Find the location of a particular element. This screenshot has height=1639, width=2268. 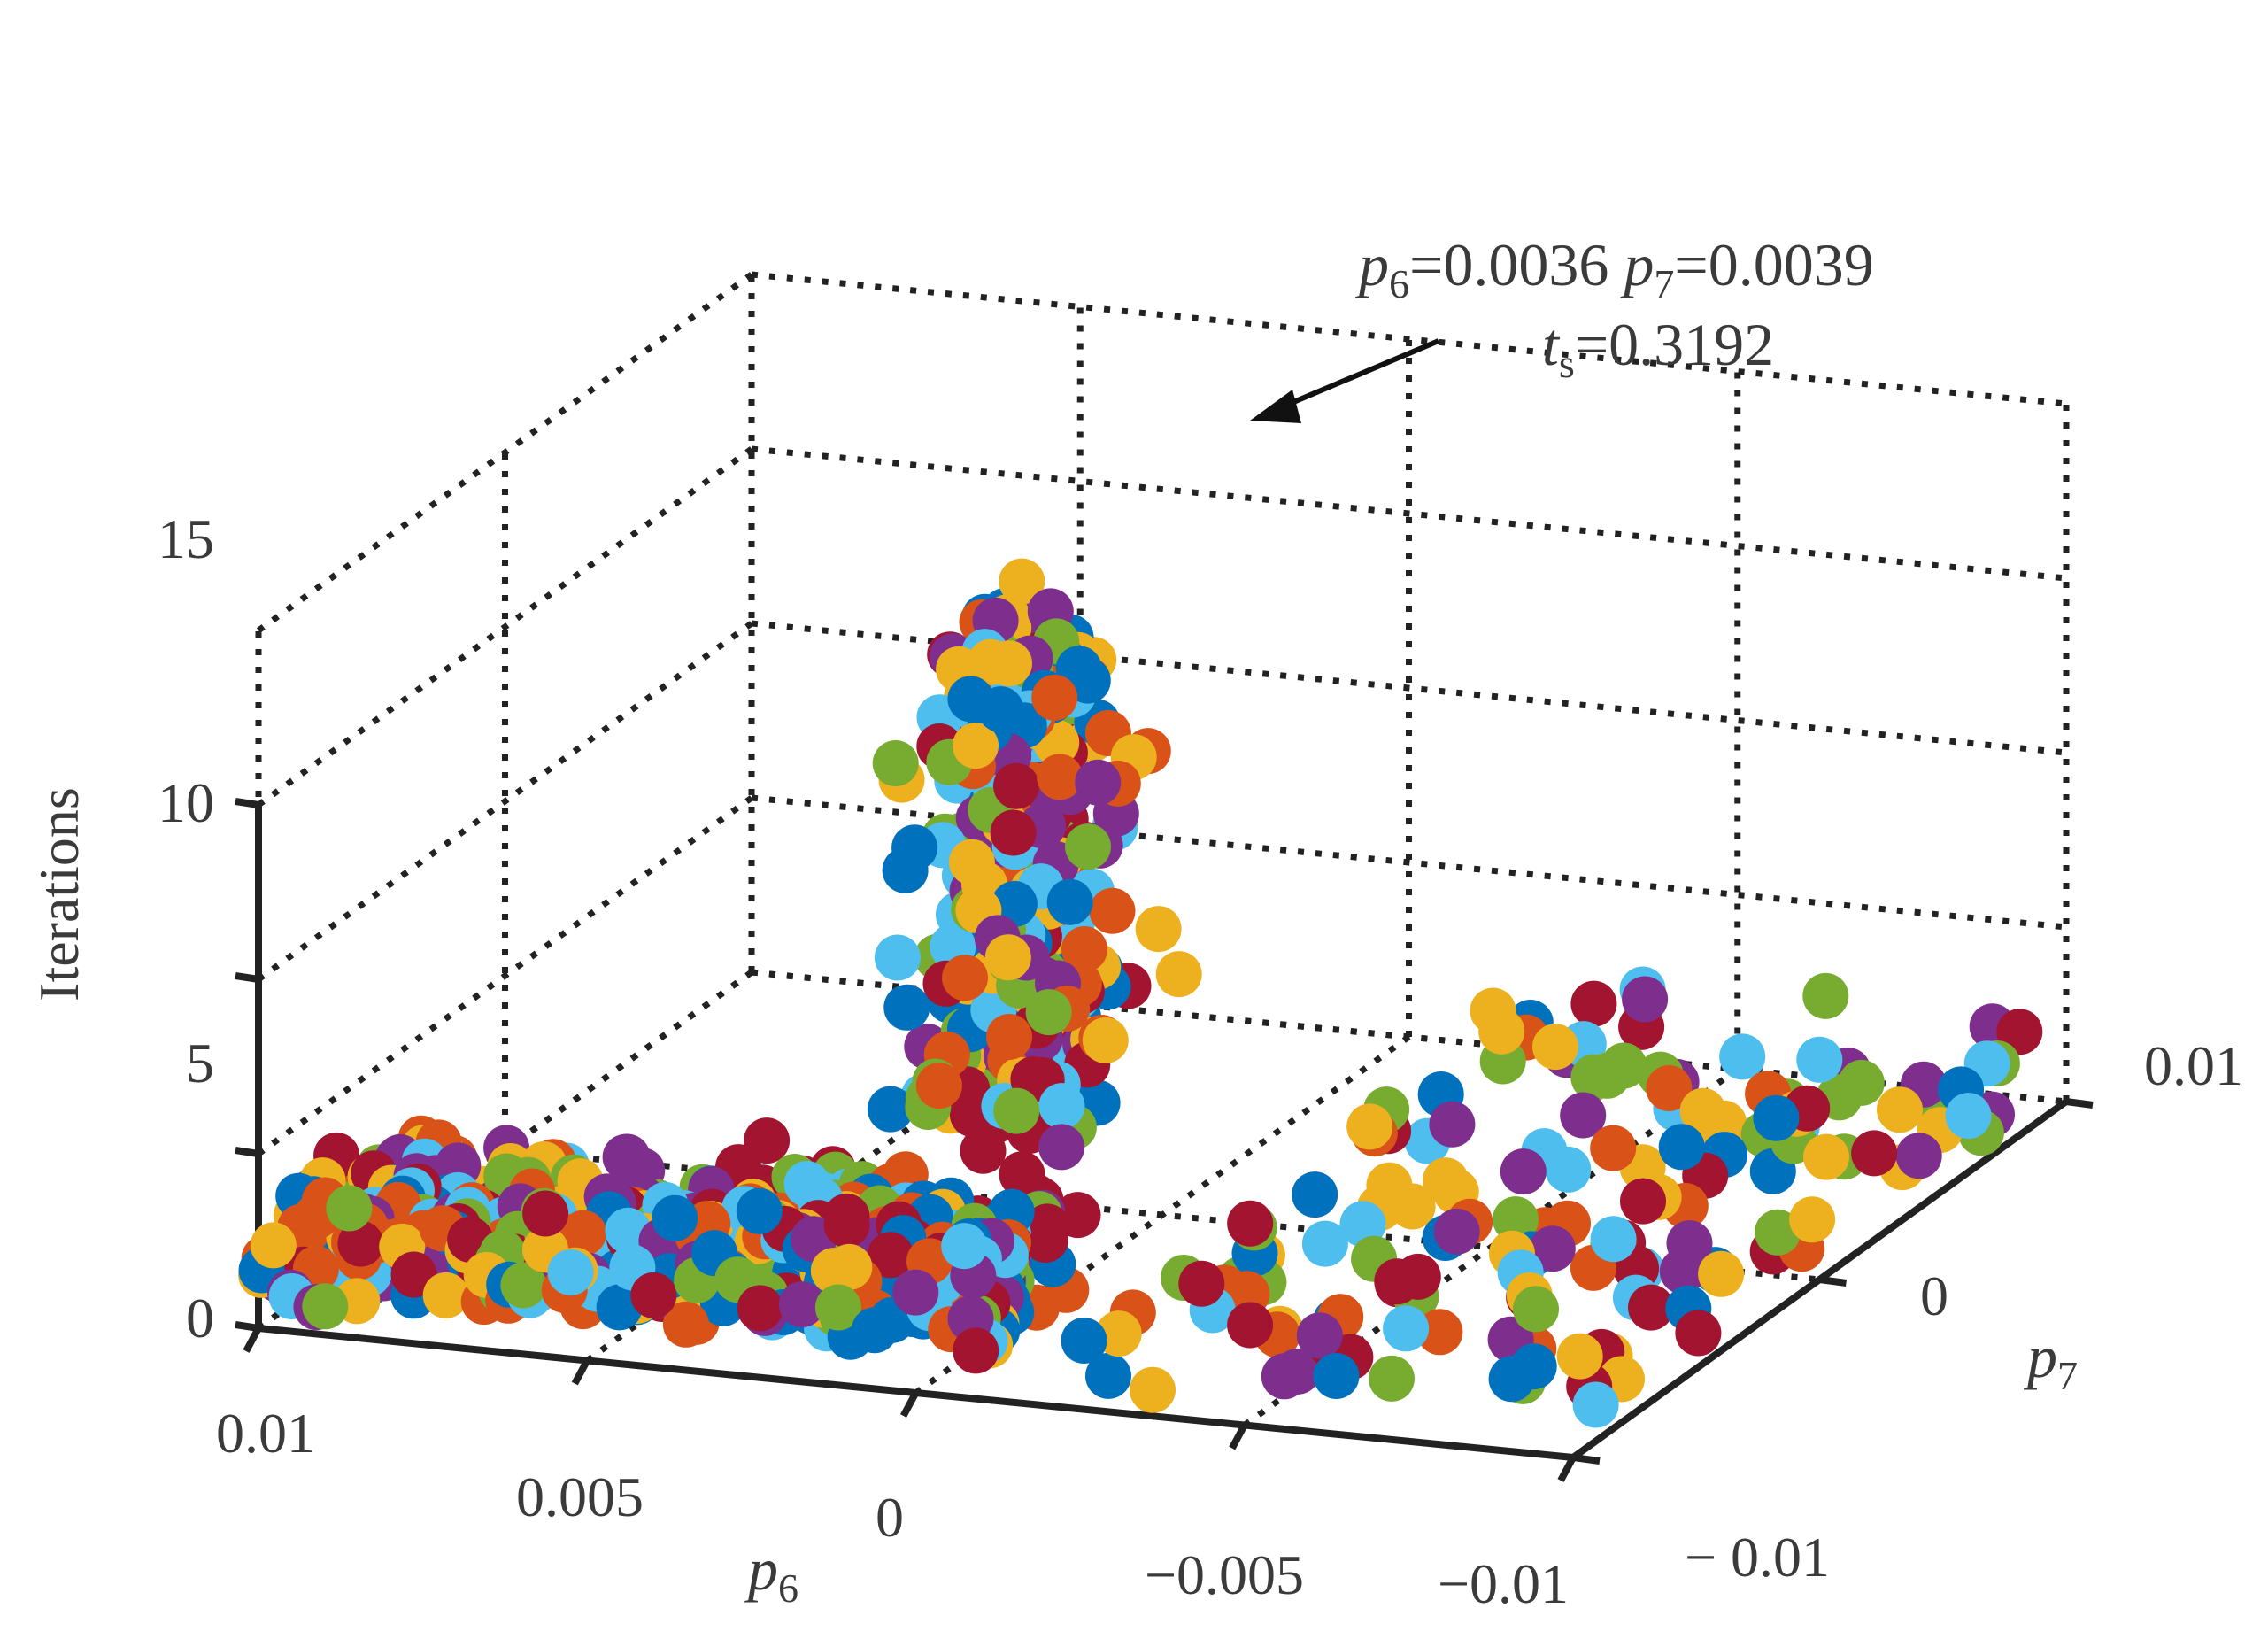

peak-annotation-line-1: p6=0.0036 p7=0.0039 is located at coordinates (1614, 268).